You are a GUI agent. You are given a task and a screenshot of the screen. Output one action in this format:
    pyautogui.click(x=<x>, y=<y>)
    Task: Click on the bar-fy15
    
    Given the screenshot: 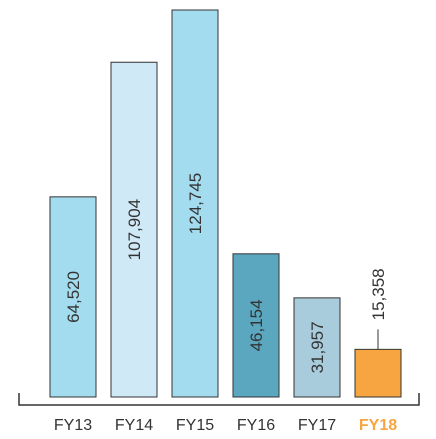 What is the action you would take?
    pyautogui.click(x=195, y=203)
    